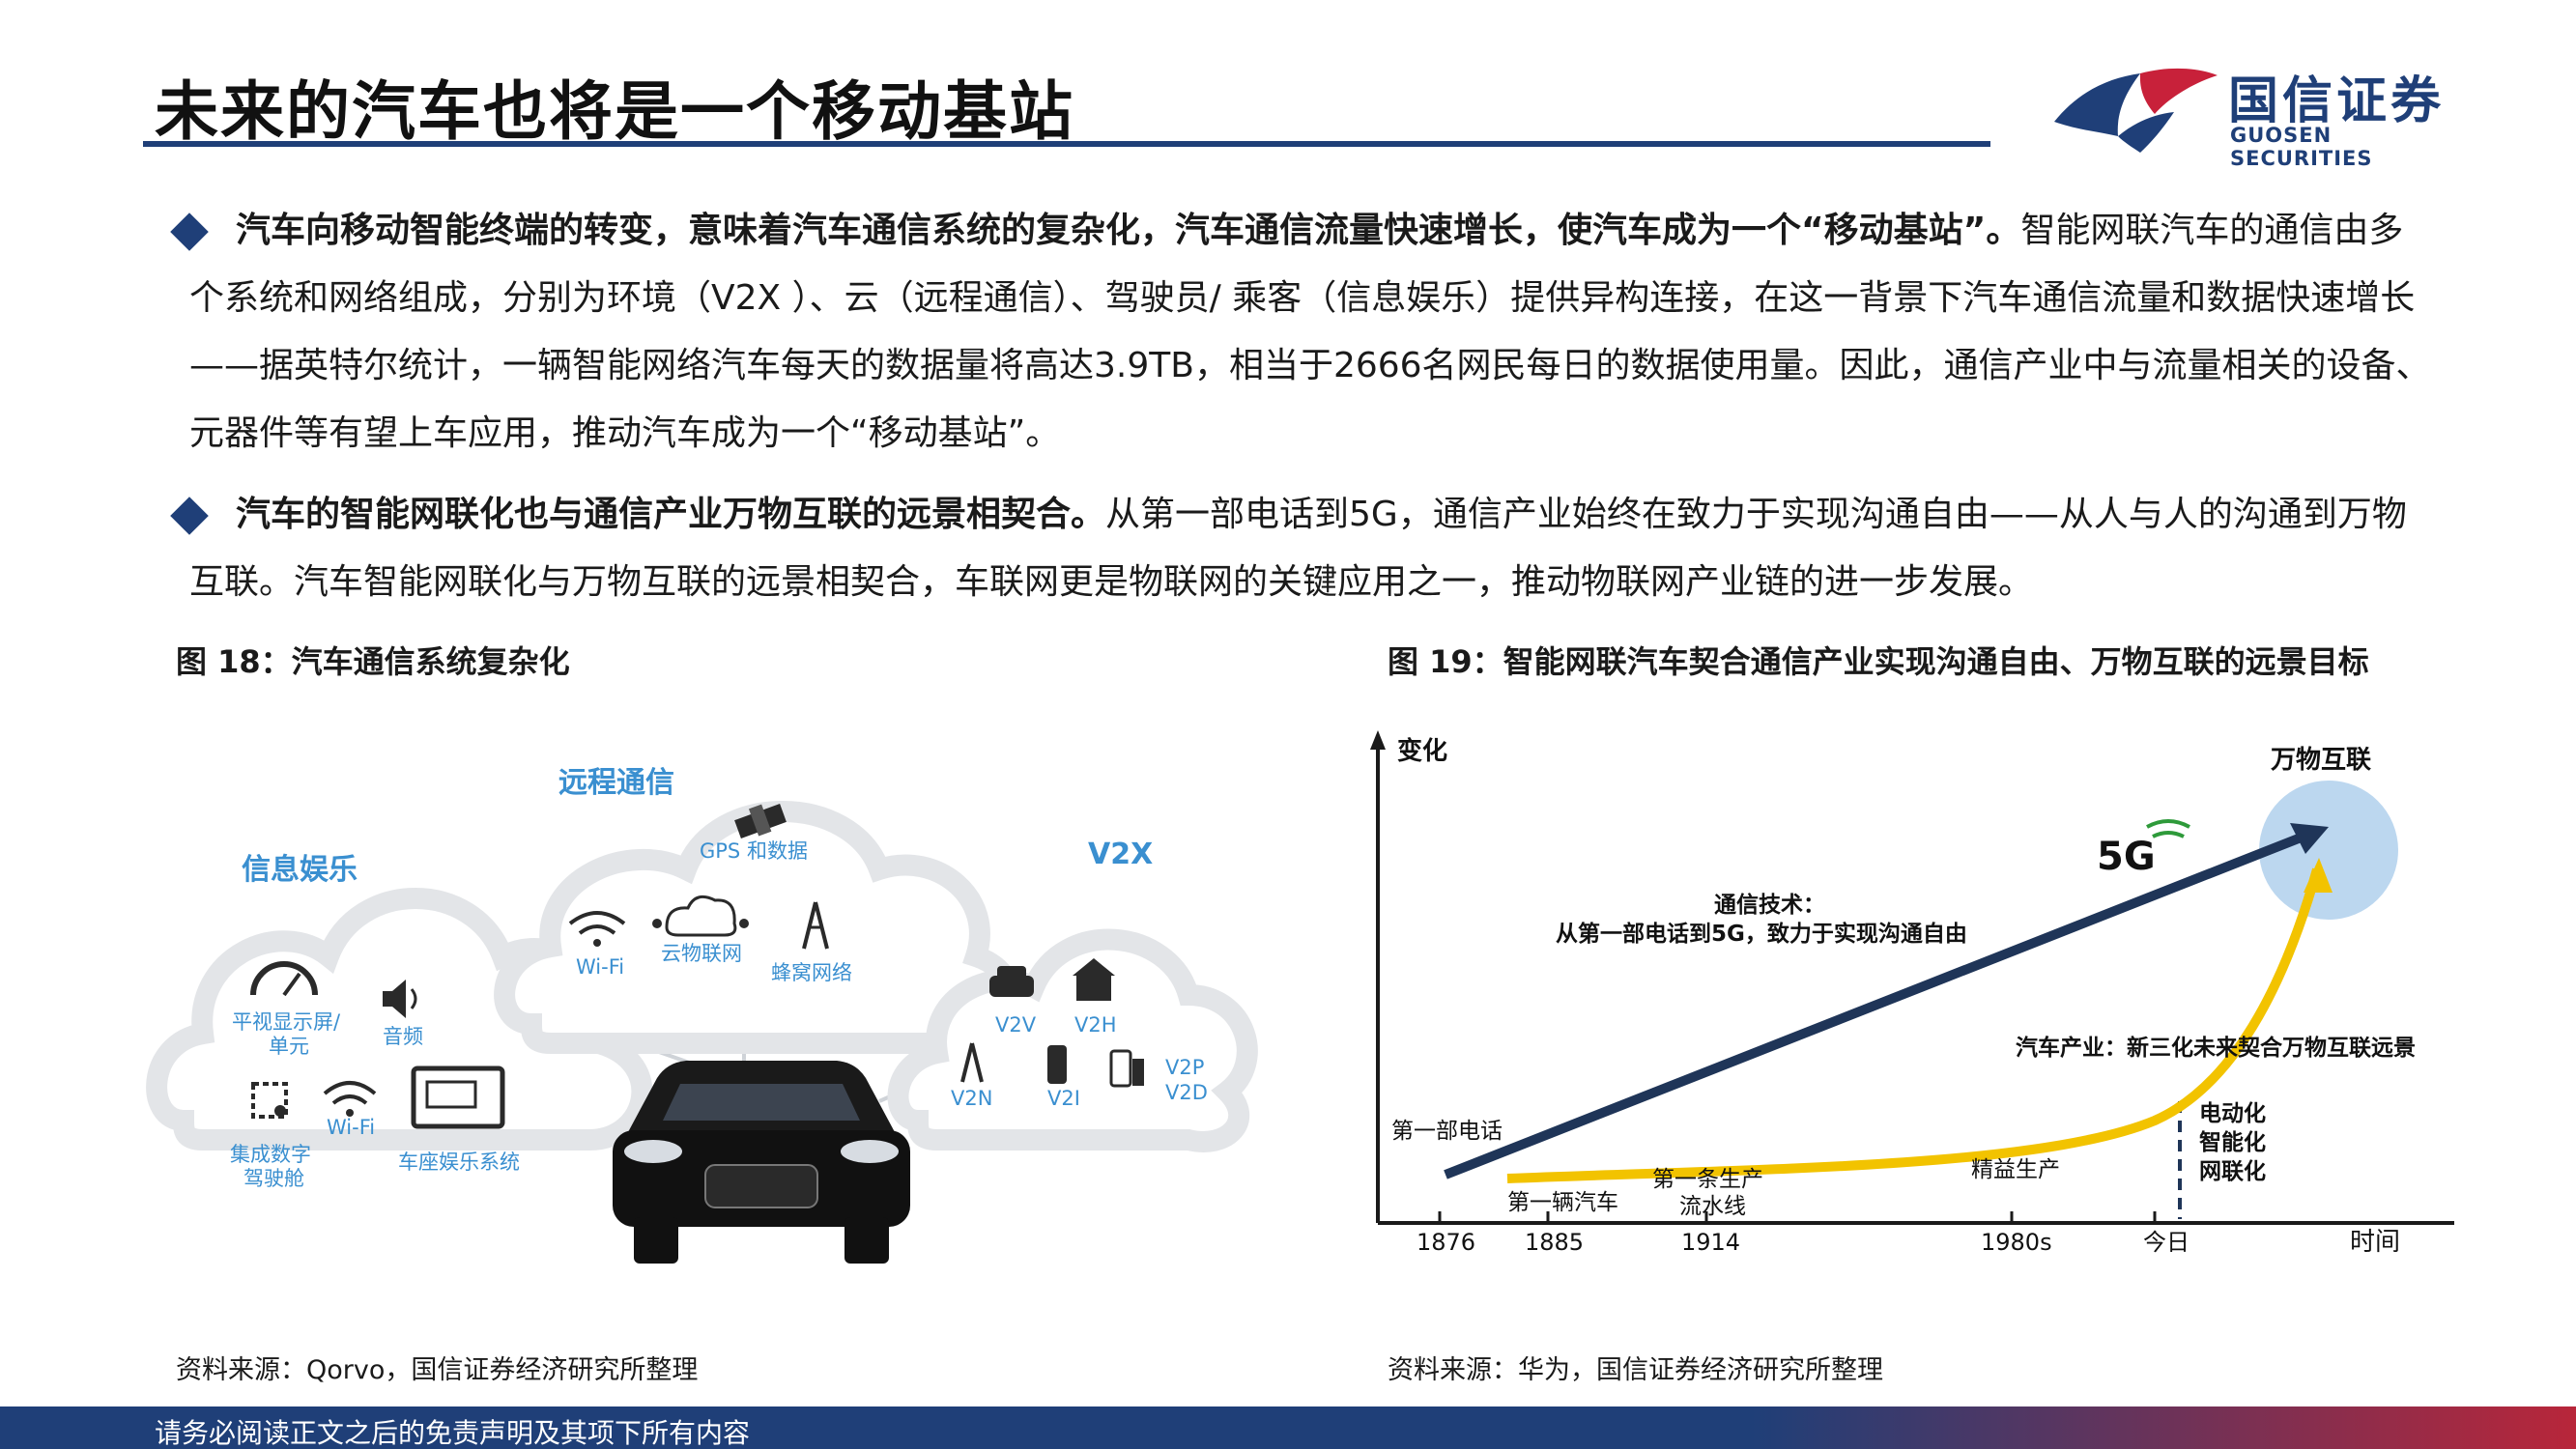 This screenshot has width=2576, height=1449. I want to click on comm-arrow-line, so click(1880, 1003).